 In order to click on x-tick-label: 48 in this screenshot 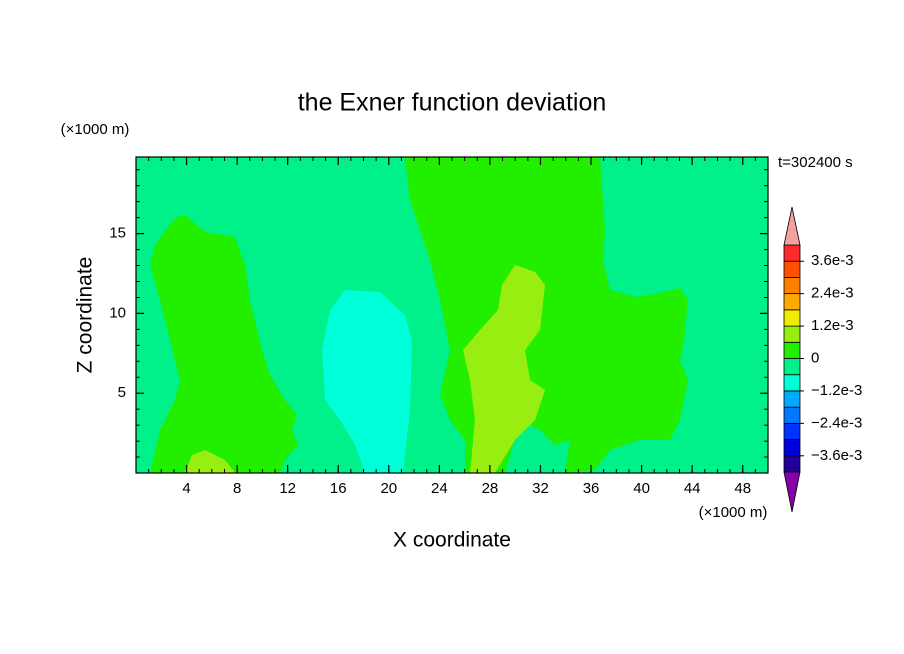, I will do `click(742, 488)`.